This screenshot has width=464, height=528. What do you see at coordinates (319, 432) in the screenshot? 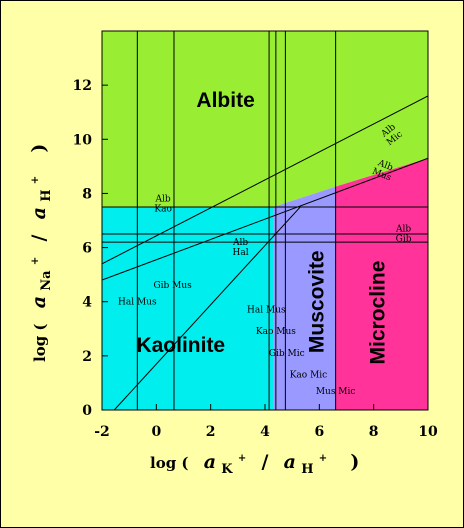
I see `x-tick-label: 6` at bounding box center [319, 432].